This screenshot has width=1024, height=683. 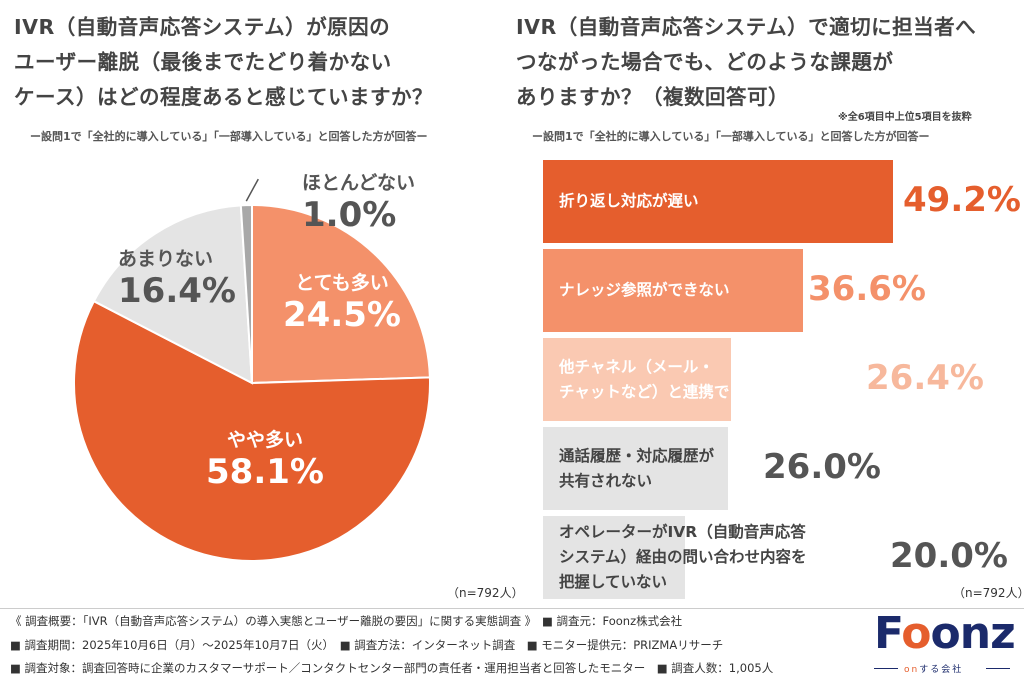 What do you see at coordinates (962, 199) in the screenshot?
I see `bar-value-1: 49.2%` at bounding box center [962, 199].